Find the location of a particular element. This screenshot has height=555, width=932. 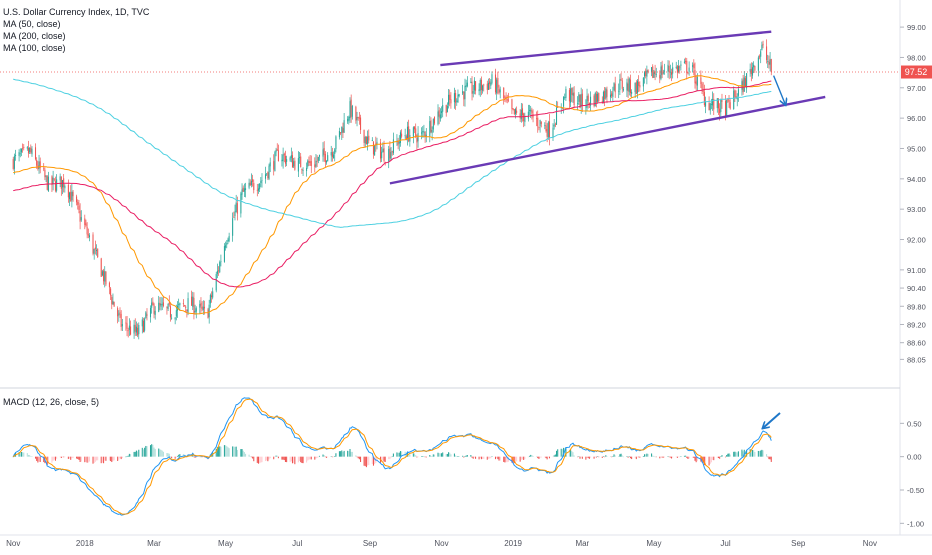

price-tick-label: 90.40 is located at coordinates (916, 288).